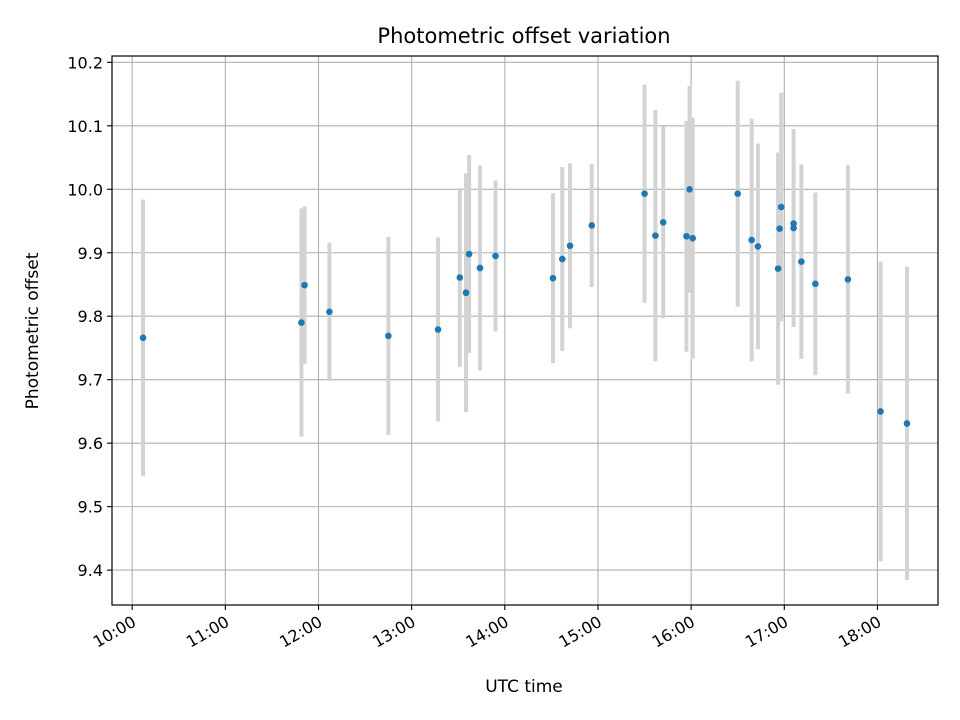  What do you see at coordinates (766, 632) in the screenshot?
I see `x-tick-label: 17:00` at bounding box center [766, 632].